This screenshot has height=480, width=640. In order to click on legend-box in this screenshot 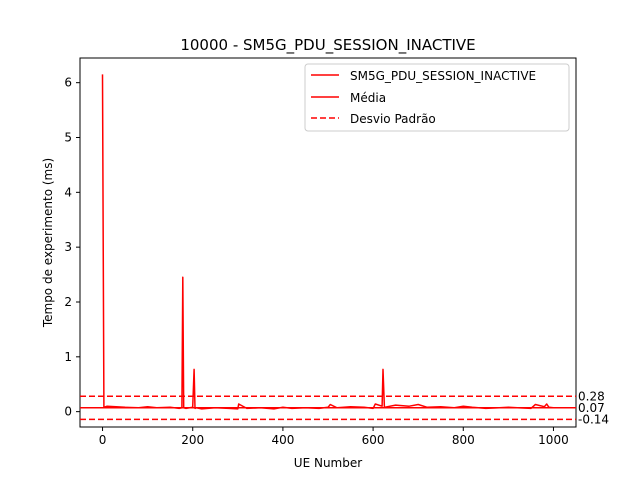, I will do `click(437, 97)`.